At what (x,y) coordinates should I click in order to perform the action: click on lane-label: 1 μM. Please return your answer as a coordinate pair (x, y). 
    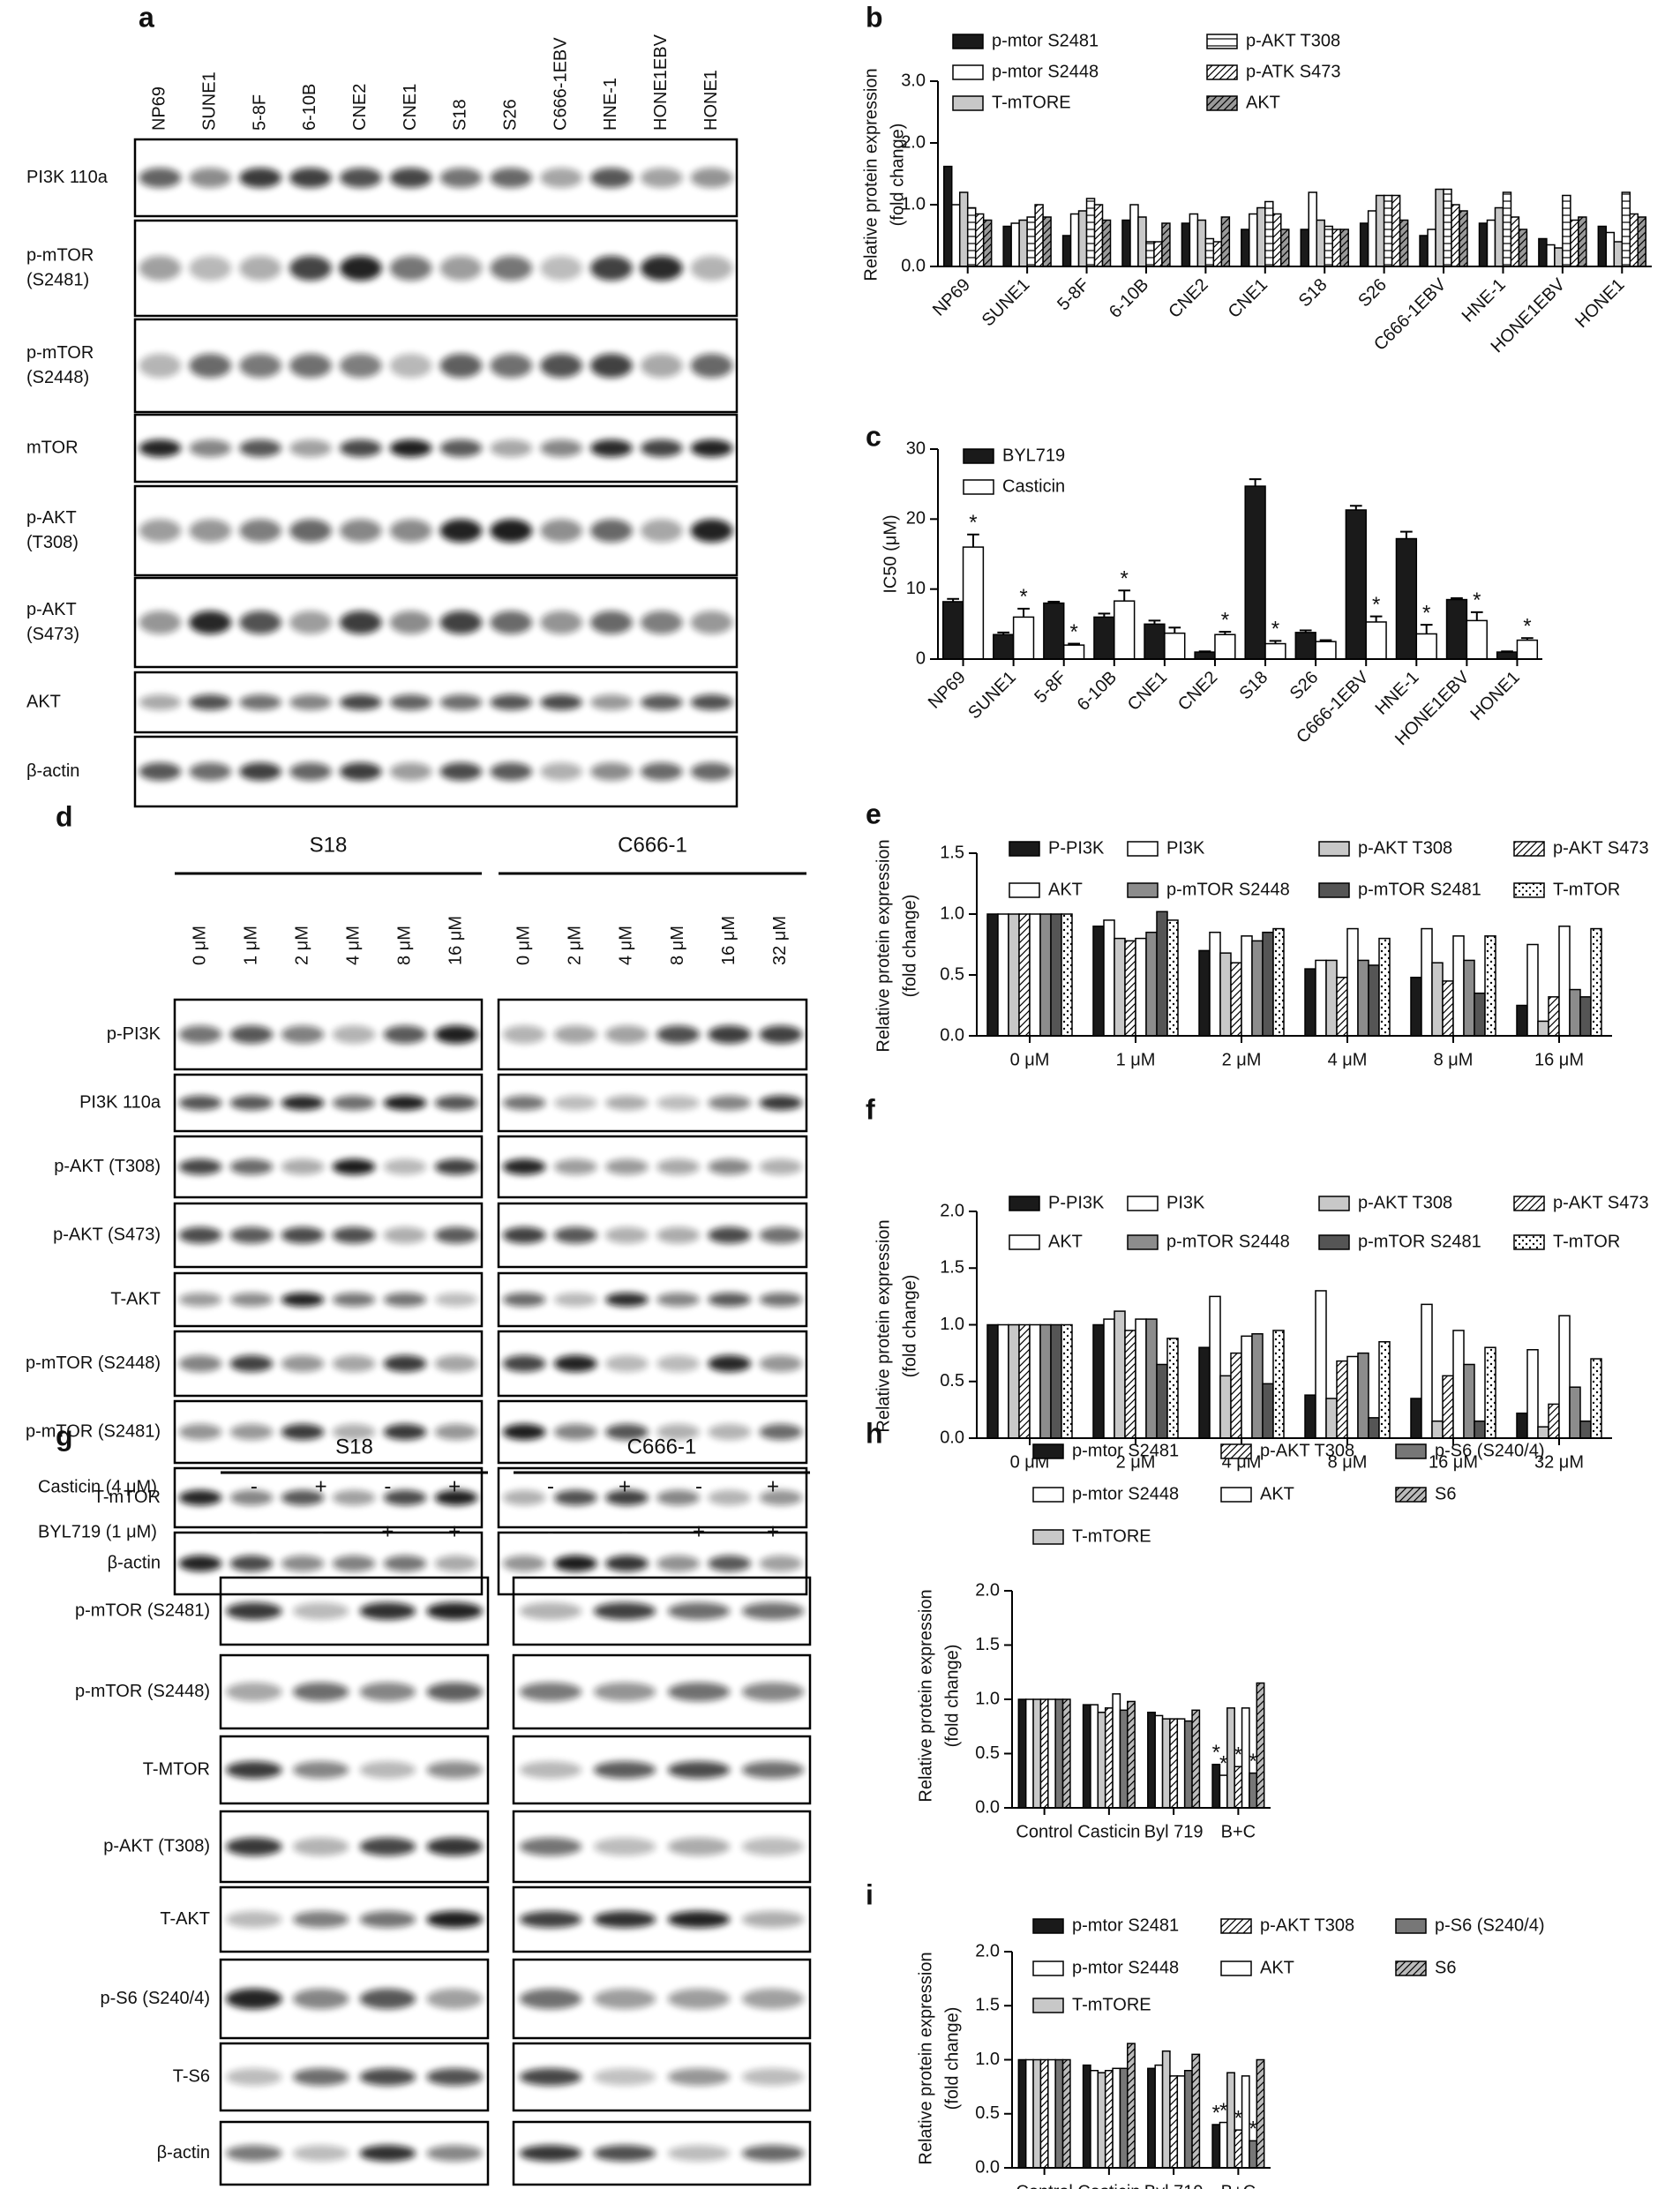
    Looking at the image, I should click on (250, 945).